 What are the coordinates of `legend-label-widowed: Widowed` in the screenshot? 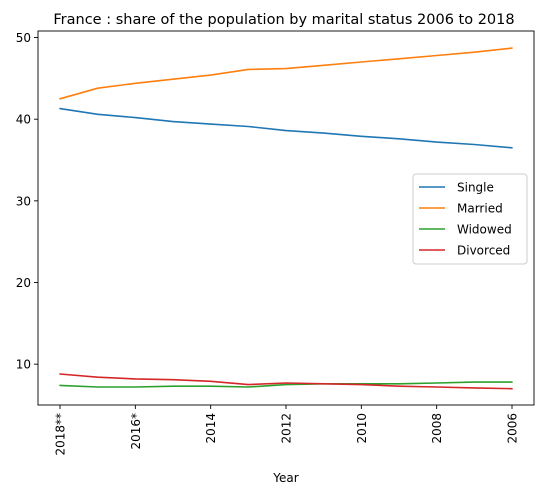 It's located at (484, 230).